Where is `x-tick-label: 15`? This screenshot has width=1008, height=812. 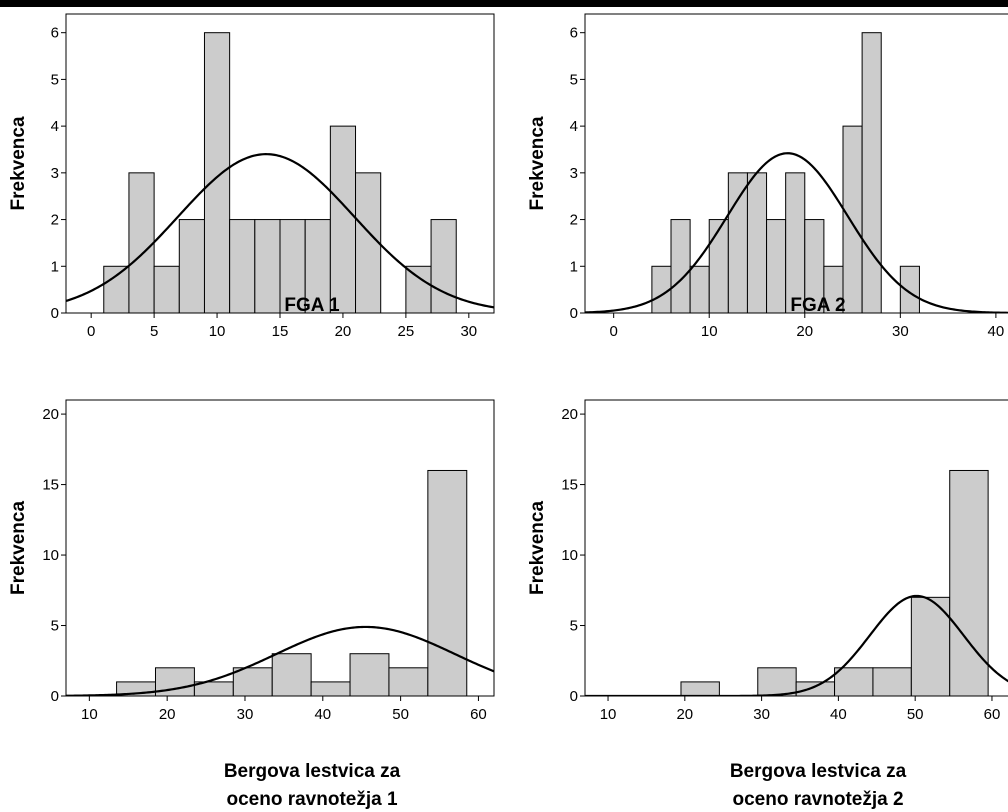
x-tick-label: 15 is located at coordinates (280, 331).